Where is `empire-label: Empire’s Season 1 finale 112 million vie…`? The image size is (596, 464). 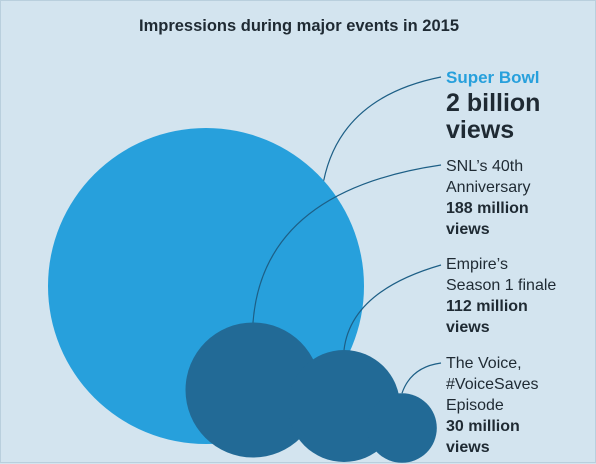 empire-label: Empire’s Season 1 finale 112 million vie… is located at coordinates (516, 296).